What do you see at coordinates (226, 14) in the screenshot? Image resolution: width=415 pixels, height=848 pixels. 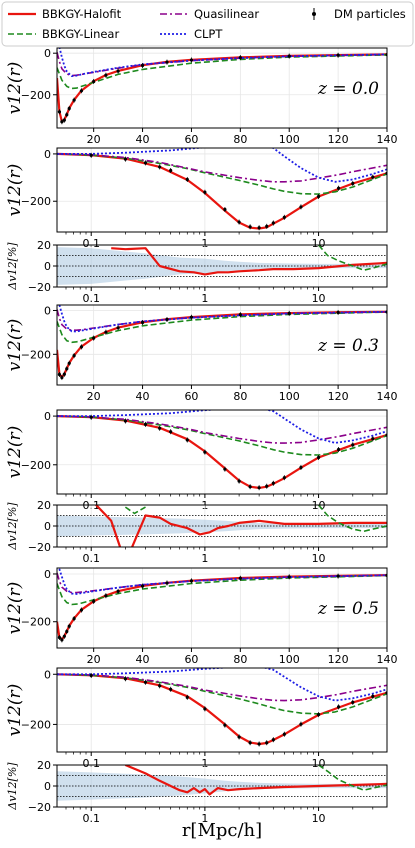 I see `legend-label: Quasilinear` at bounding box center [226, 14].